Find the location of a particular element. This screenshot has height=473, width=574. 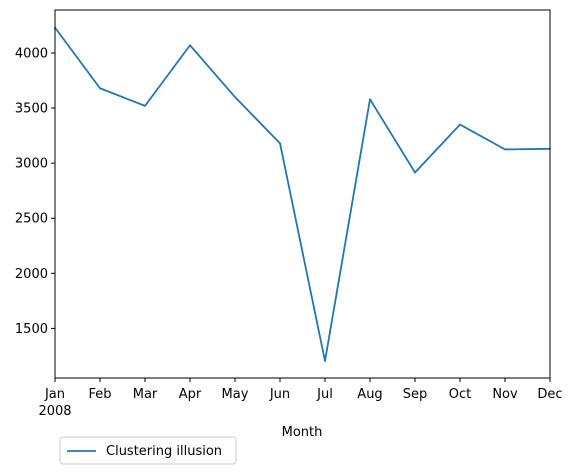

y-tick-label: 2500 is located at coordinates (31, 219).